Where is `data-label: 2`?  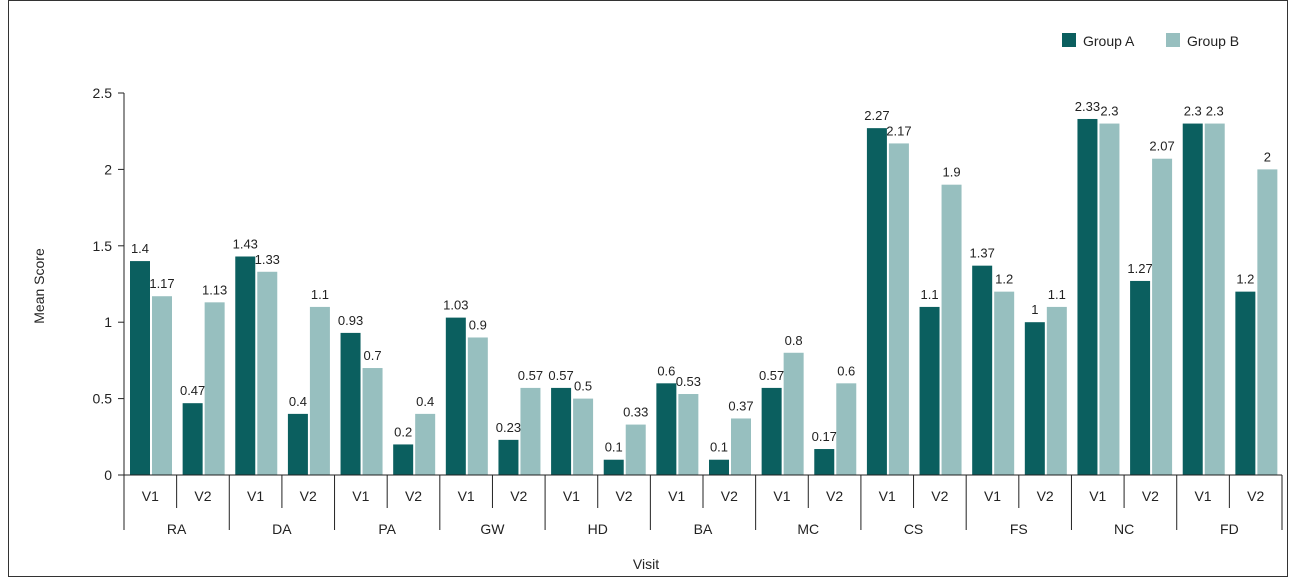
data-label: 2 is located at coordinates (1267, 156).